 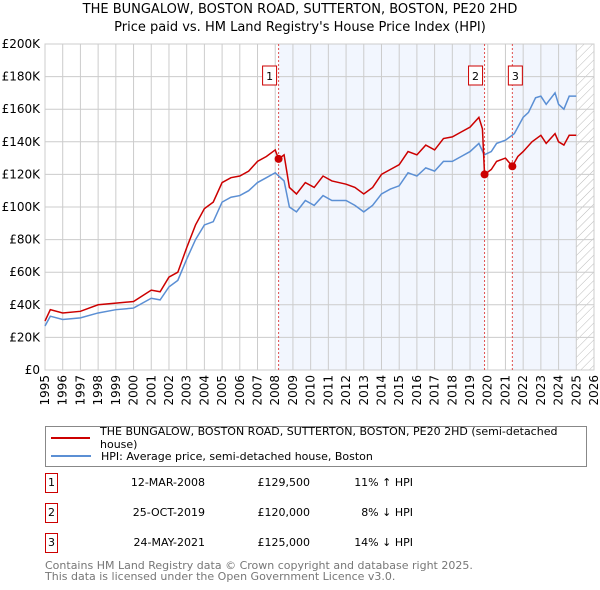 What do you see at coordinates (364, 390) in the screenshot?
I see `x-tick-label: 2013` at bounding box center [364, 390].